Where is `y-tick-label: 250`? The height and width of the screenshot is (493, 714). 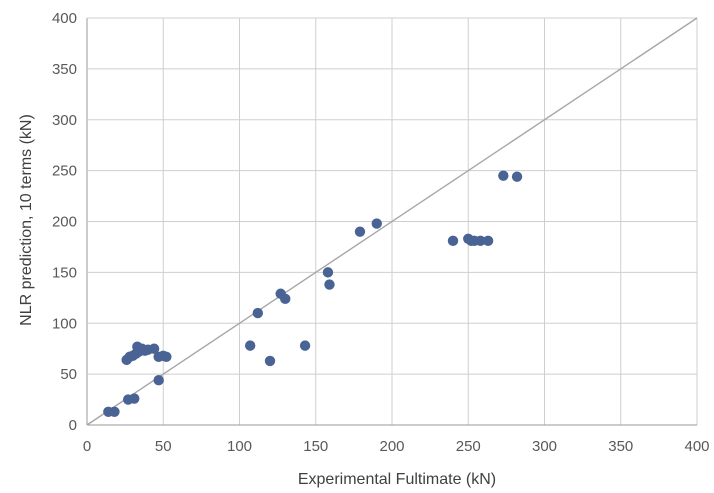
y-tick-label: 250 is located at coordinates (64, 171).